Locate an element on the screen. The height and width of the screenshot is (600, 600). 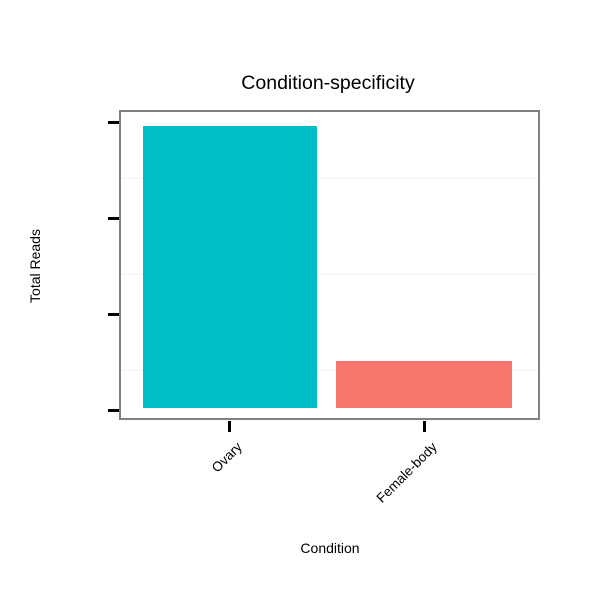
y-axis-title: Total Reads is located at coordinates (35, 266).